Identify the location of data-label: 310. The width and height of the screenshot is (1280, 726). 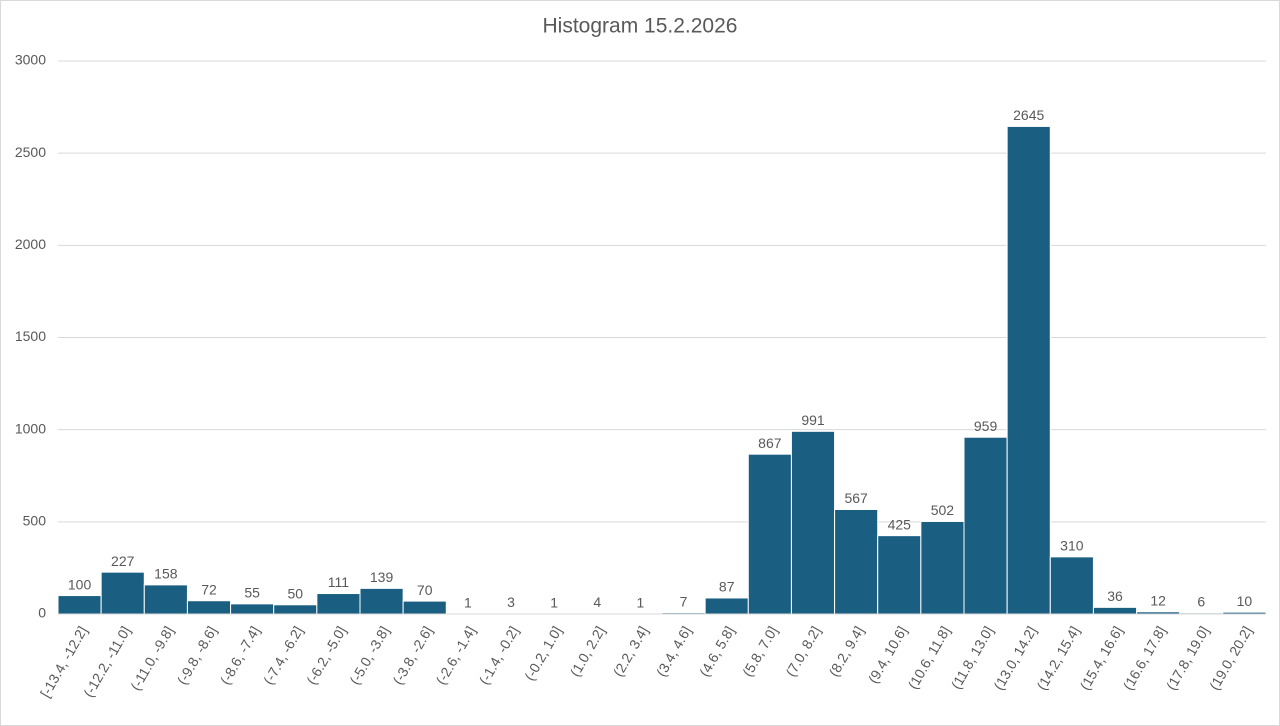
(1072, 546).